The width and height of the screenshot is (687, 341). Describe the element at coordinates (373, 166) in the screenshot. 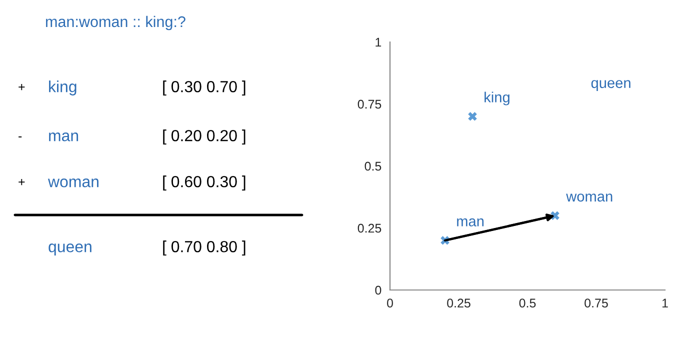

I see `y-tick-label: 0.5` at that location.